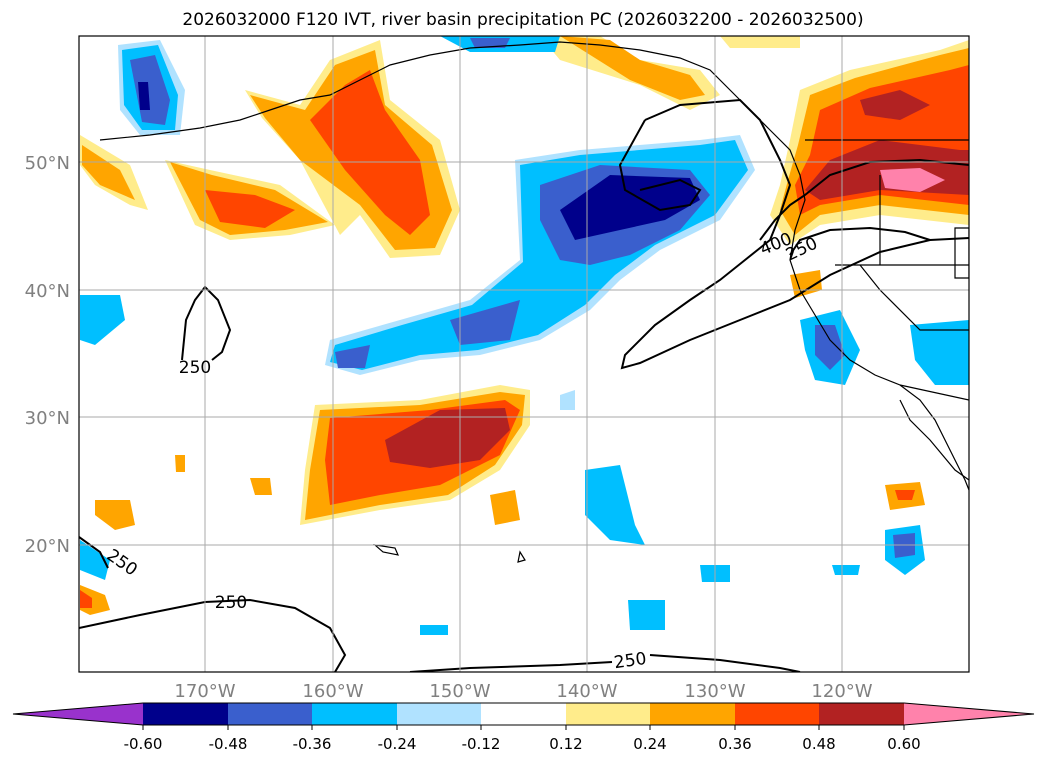 Image resolution: width=1047 pixels, height=765 pixels. I want to click on colorbar-tick-label: -0.60, so click(143, 744).